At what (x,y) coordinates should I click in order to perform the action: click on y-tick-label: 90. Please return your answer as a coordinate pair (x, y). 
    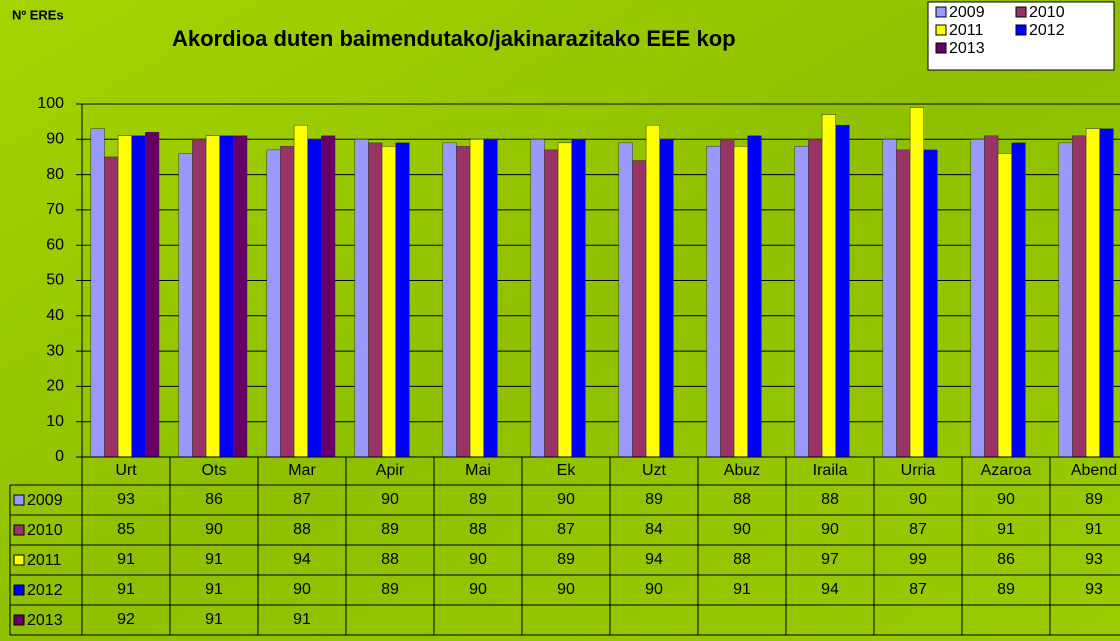
    Looking at the image, I should click on (55, 139).